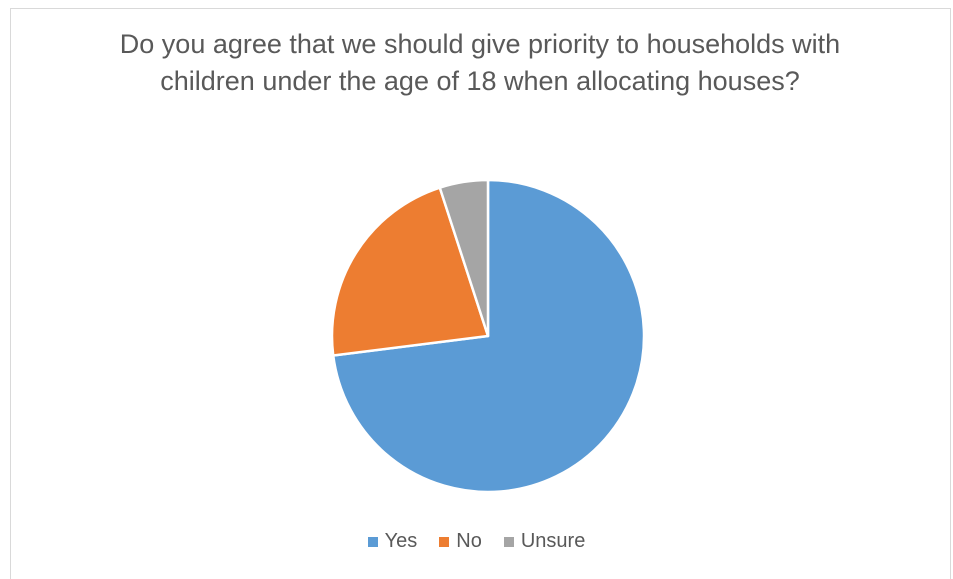  What do you see at coordinates (469, 541) in the screenshot?
I see `legend-label-no: No` at bounding box center [469, 541].